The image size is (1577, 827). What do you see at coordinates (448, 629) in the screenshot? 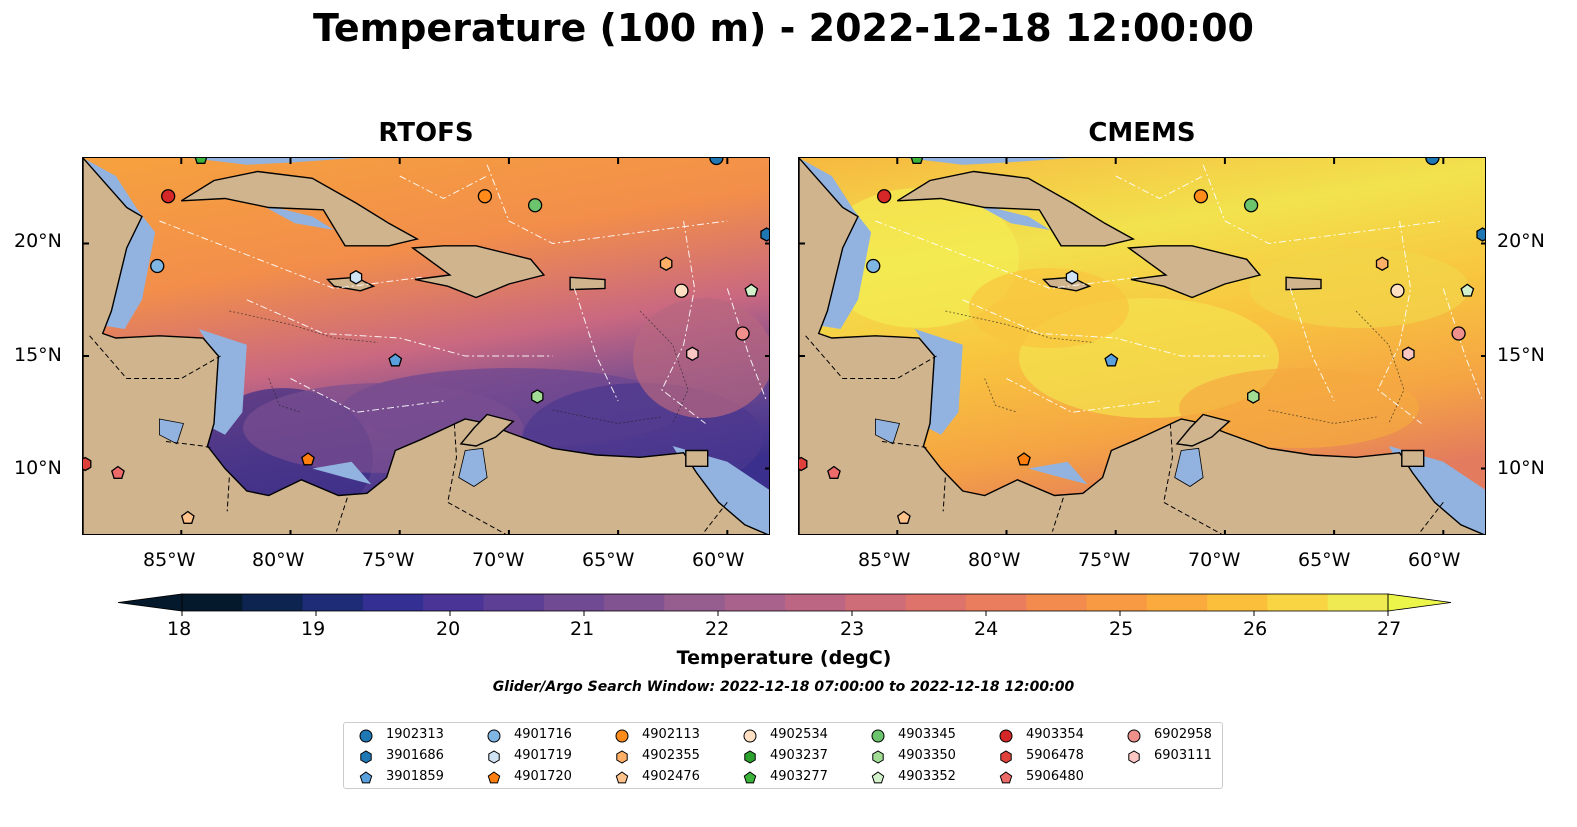
I see `colorbar-tick: 20` at bounding box center [448, 629].